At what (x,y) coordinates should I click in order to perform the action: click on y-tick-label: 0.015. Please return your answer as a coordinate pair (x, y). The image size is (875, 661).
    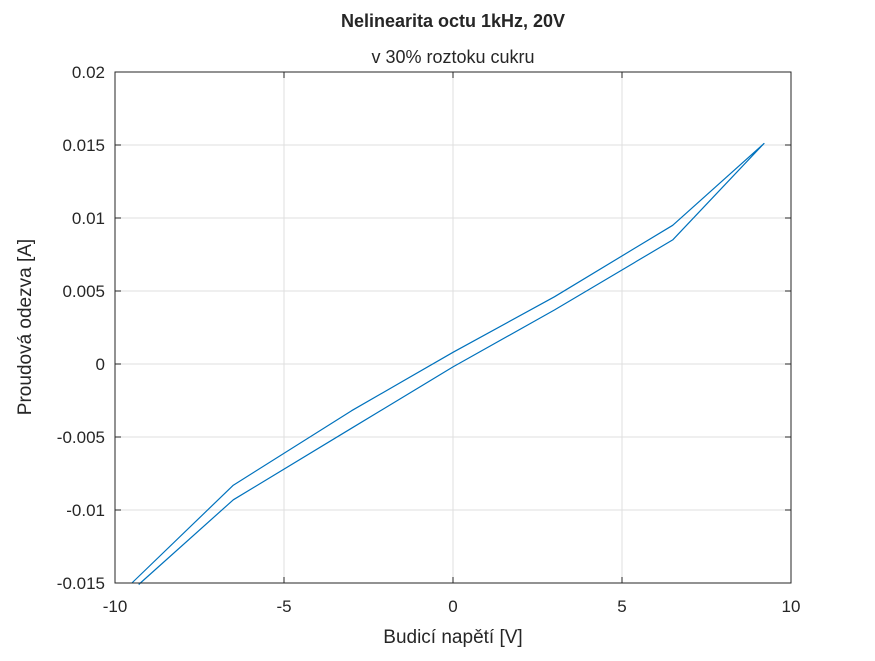
    Looking at the image, I should click on (83, 145).